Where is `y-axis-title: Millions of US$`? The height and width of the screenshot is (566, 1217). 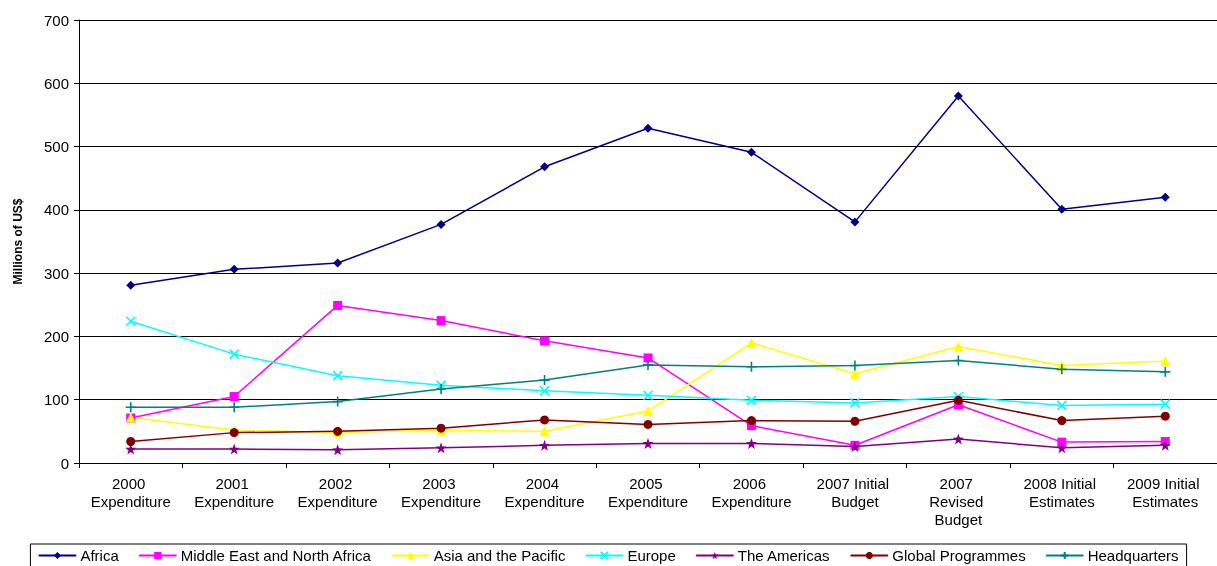
y-axis-title: Millions of US$ is located at coordinates (18, 241).